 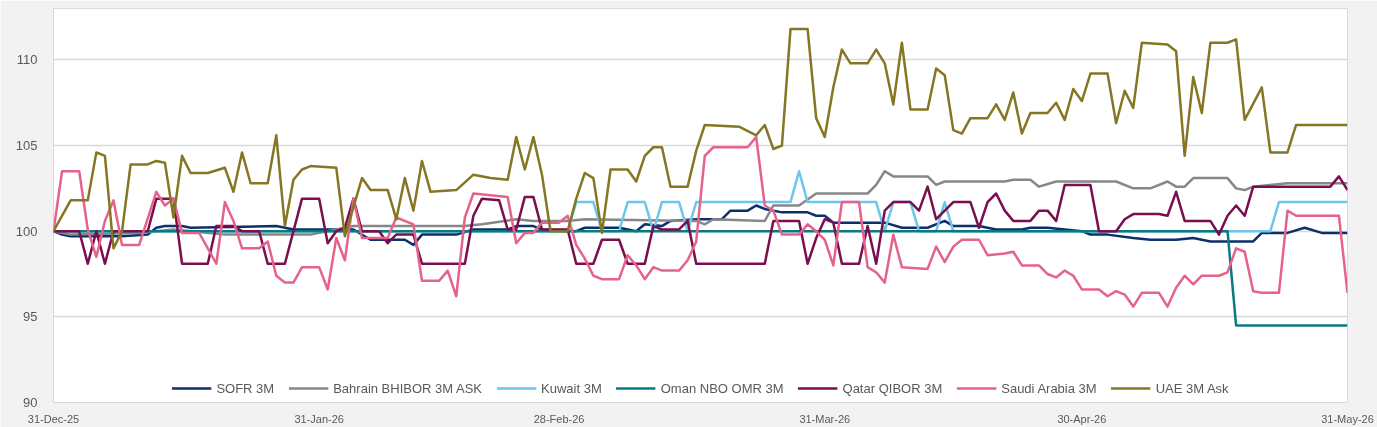 I want to click on x-tick-label: 31-May-26, so click(x=1347, y=418).